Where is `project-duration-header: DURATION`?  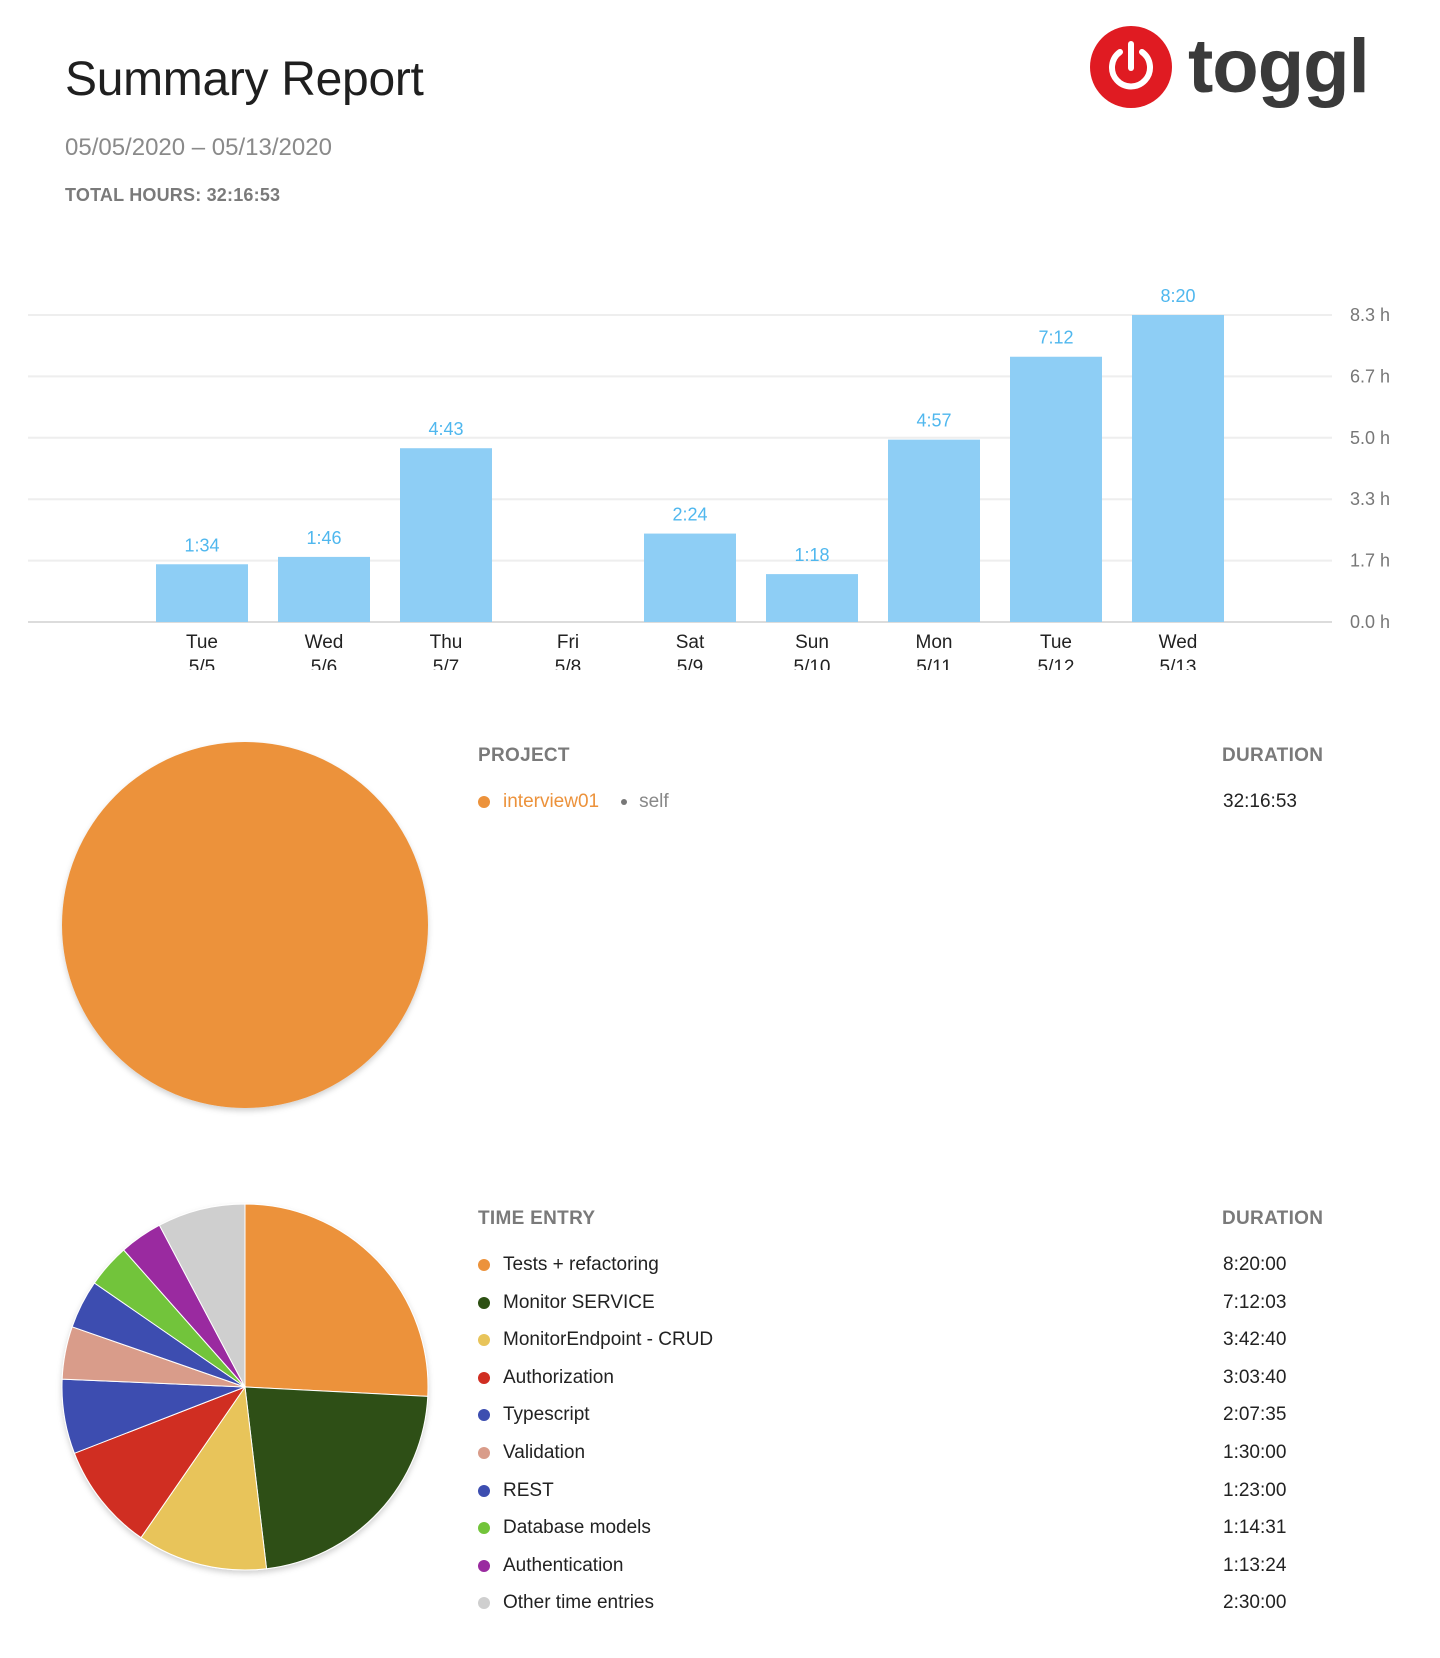
project-duration-header: DURATION is located at coordinates (1273, 755).